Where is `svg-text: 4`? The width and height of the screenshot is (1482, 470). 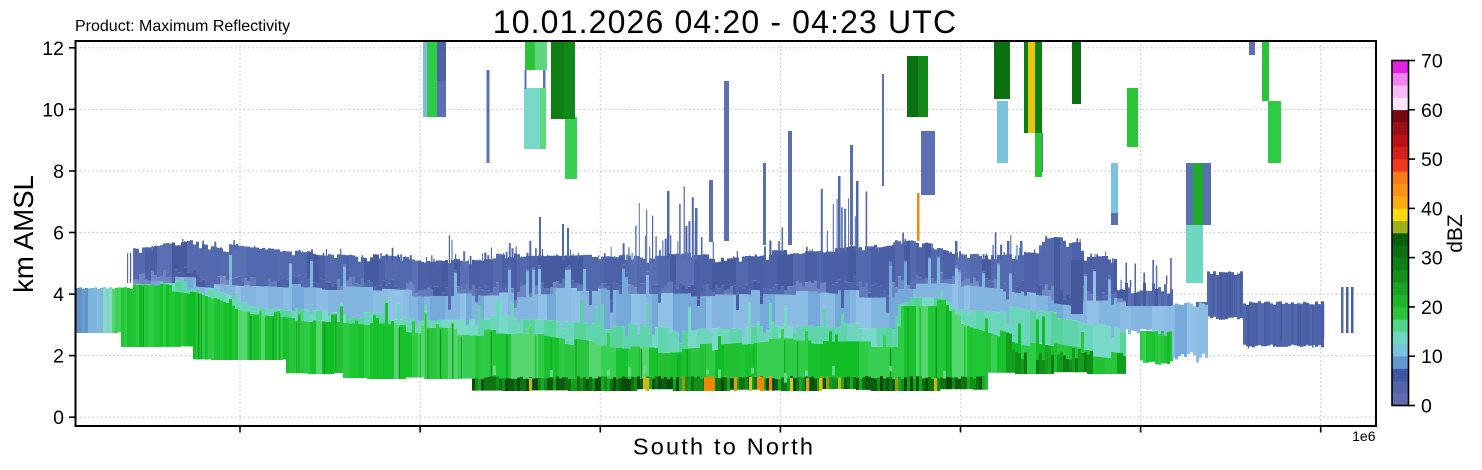
svg-text: 4 is located at coordinates (58, 295).